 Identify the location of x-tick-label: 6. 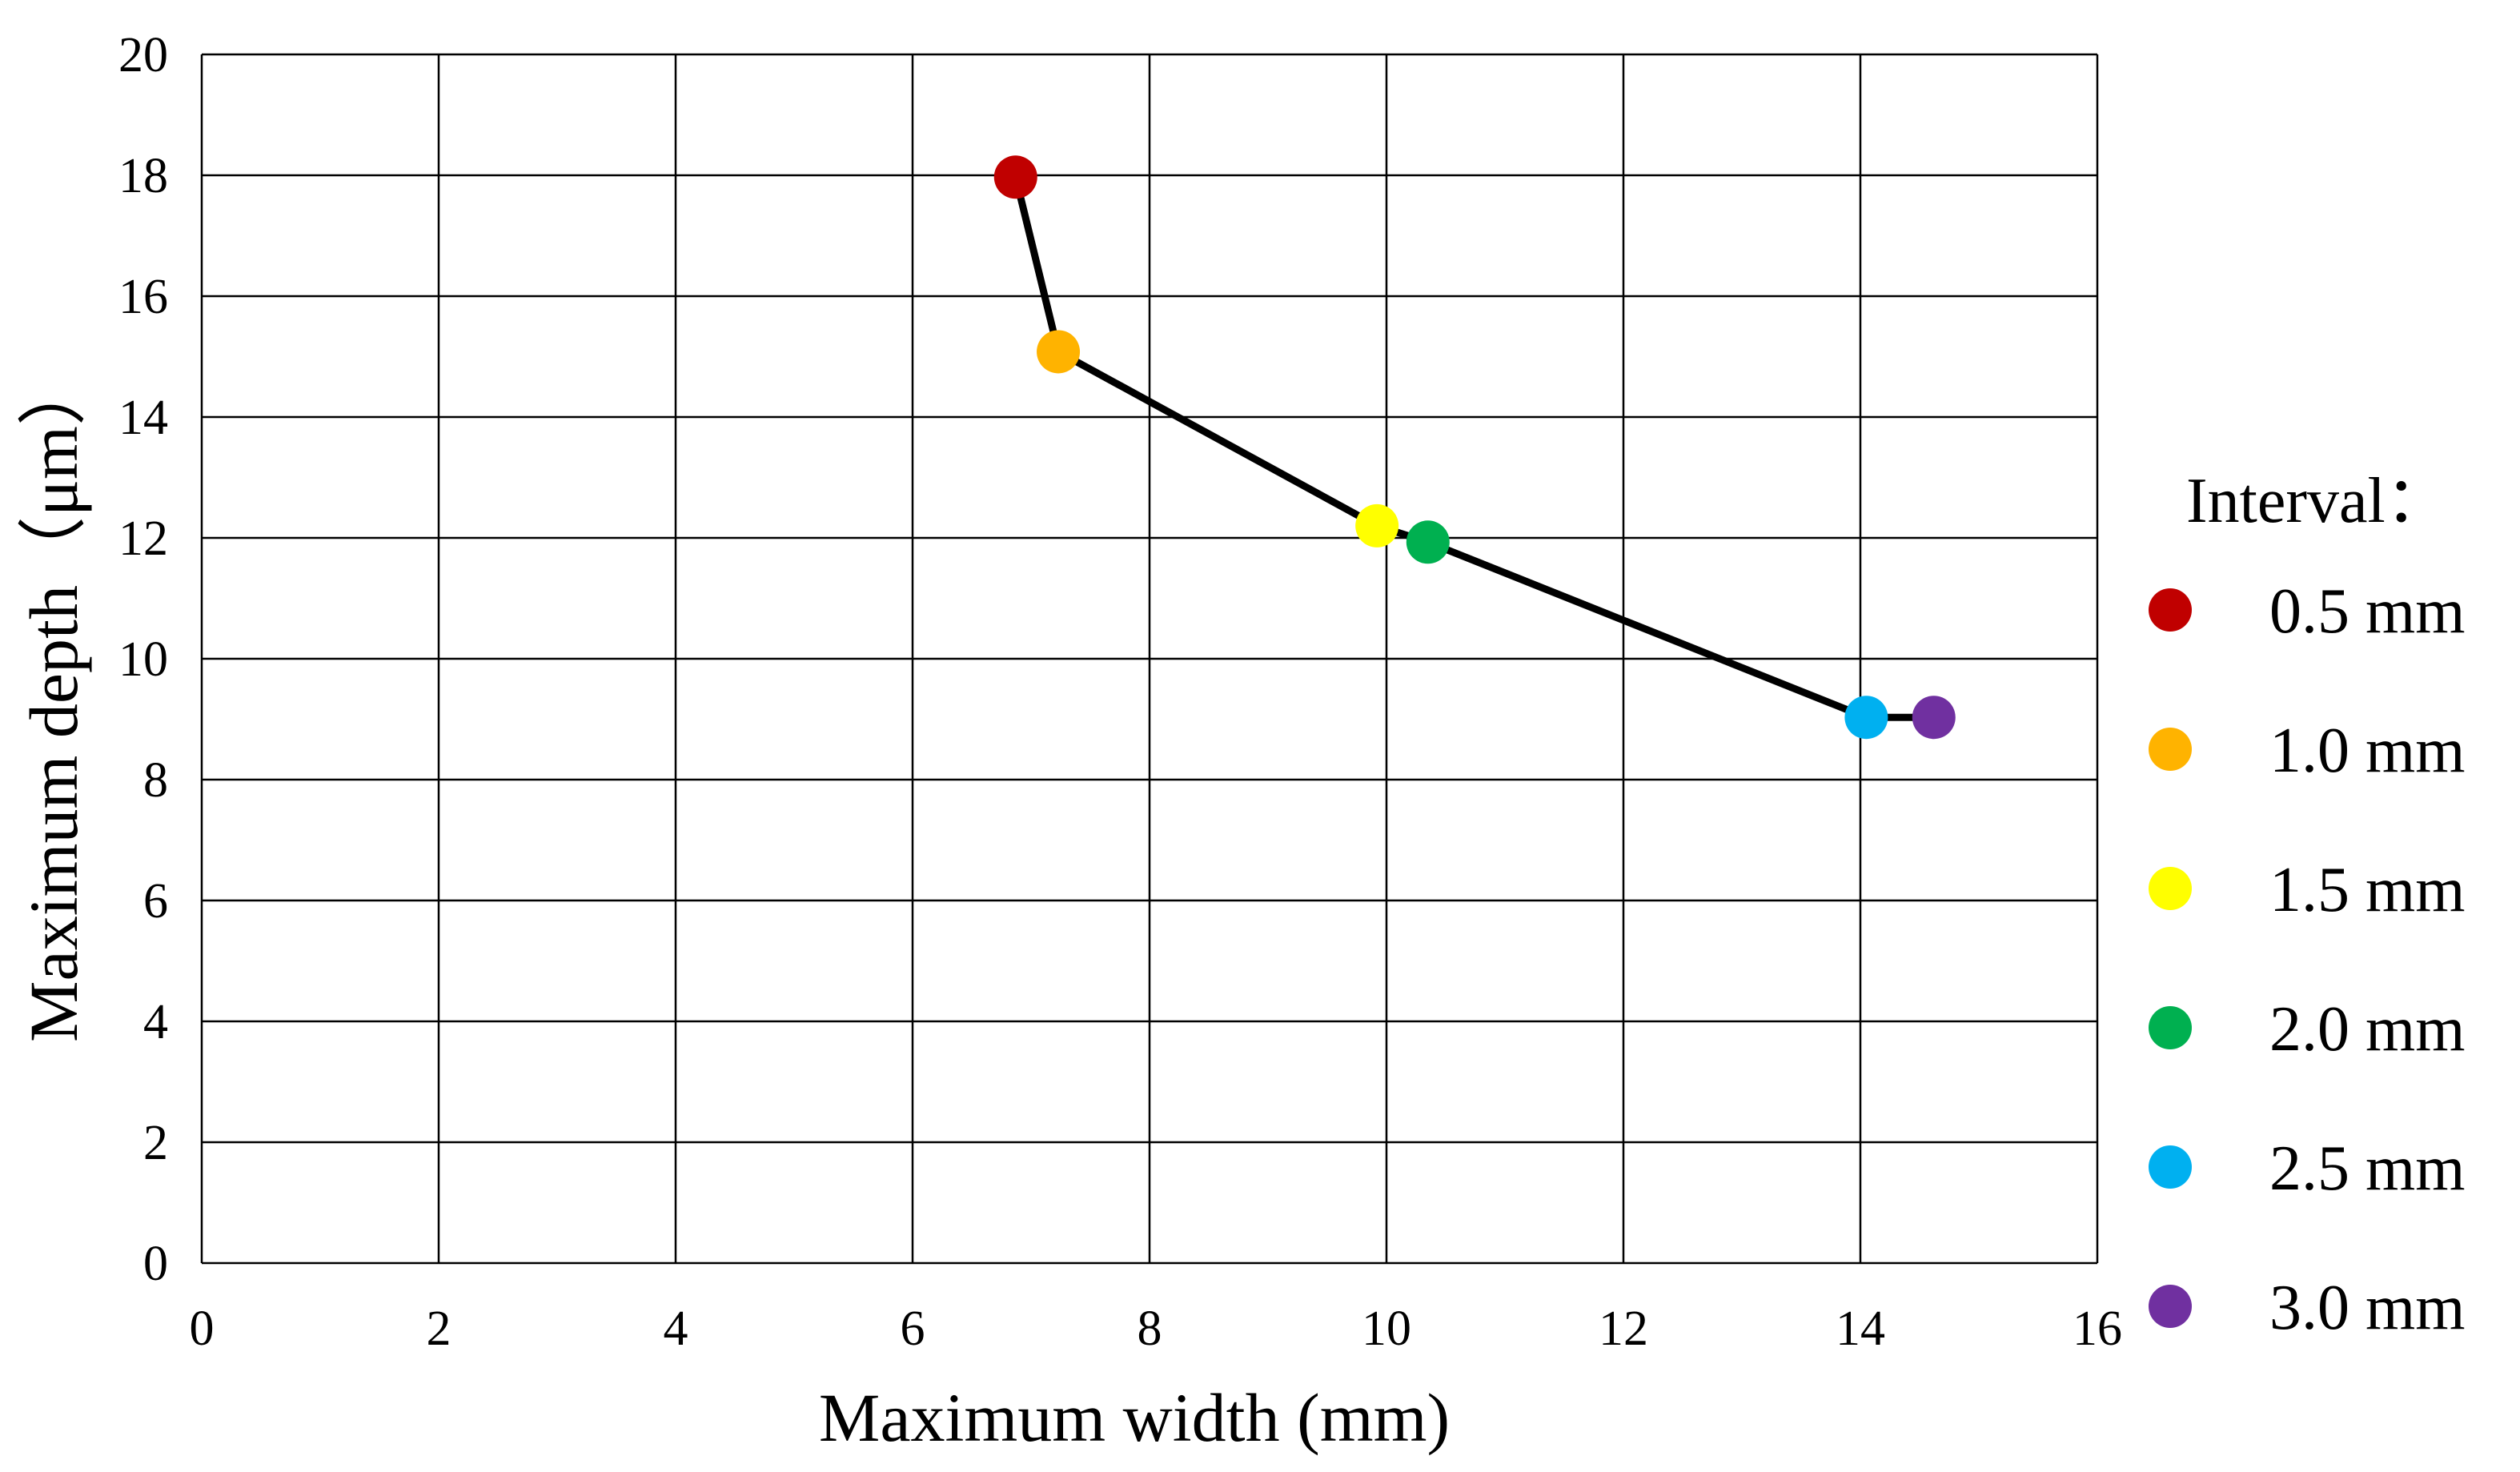
(913, 1329).